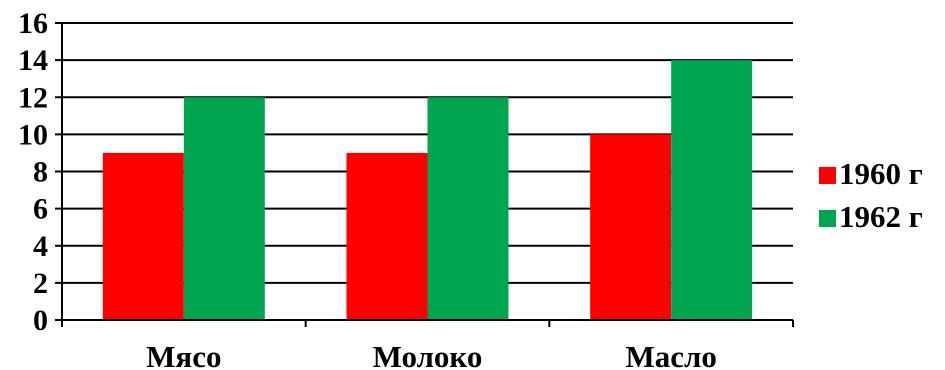  What do you see at coordinates (871, 195) in the screenshot?
I see `legend: 1960 г 1962 г` at bounding box center [871, 195].